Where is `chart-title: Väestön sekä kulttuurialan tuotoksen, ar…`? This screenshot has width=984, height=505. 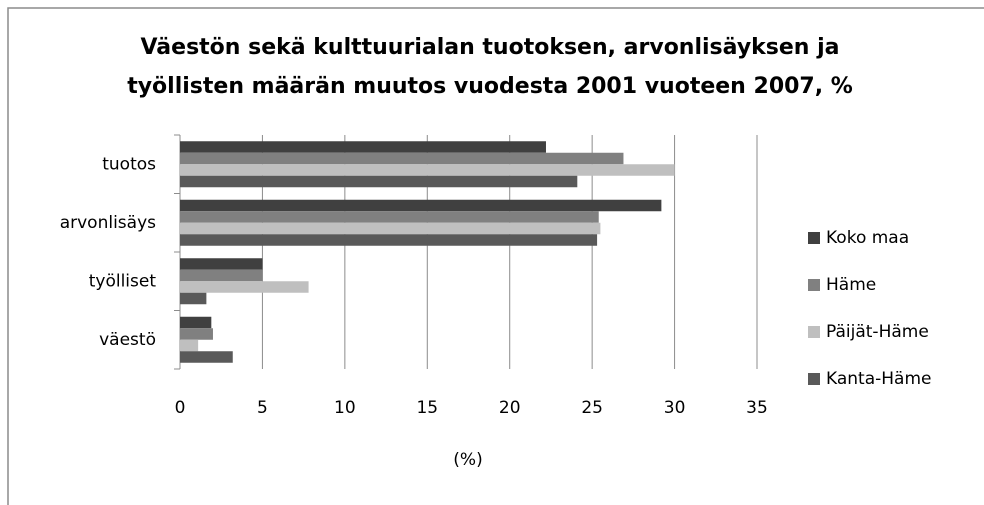
chart-title: Väestön sekä kulttuurialan tuotoksen, ar… is located at coordinates (489, 47).